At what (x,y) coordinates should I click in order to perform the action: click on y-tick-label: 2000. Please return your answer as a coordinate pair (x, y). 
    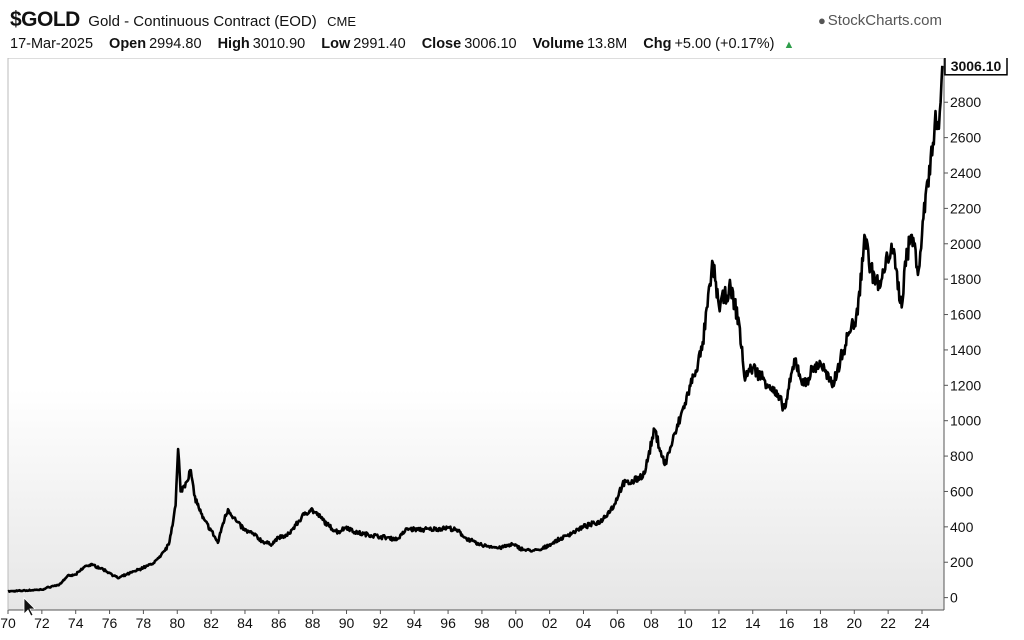
    Looking at the image, I should click on (965, 244).